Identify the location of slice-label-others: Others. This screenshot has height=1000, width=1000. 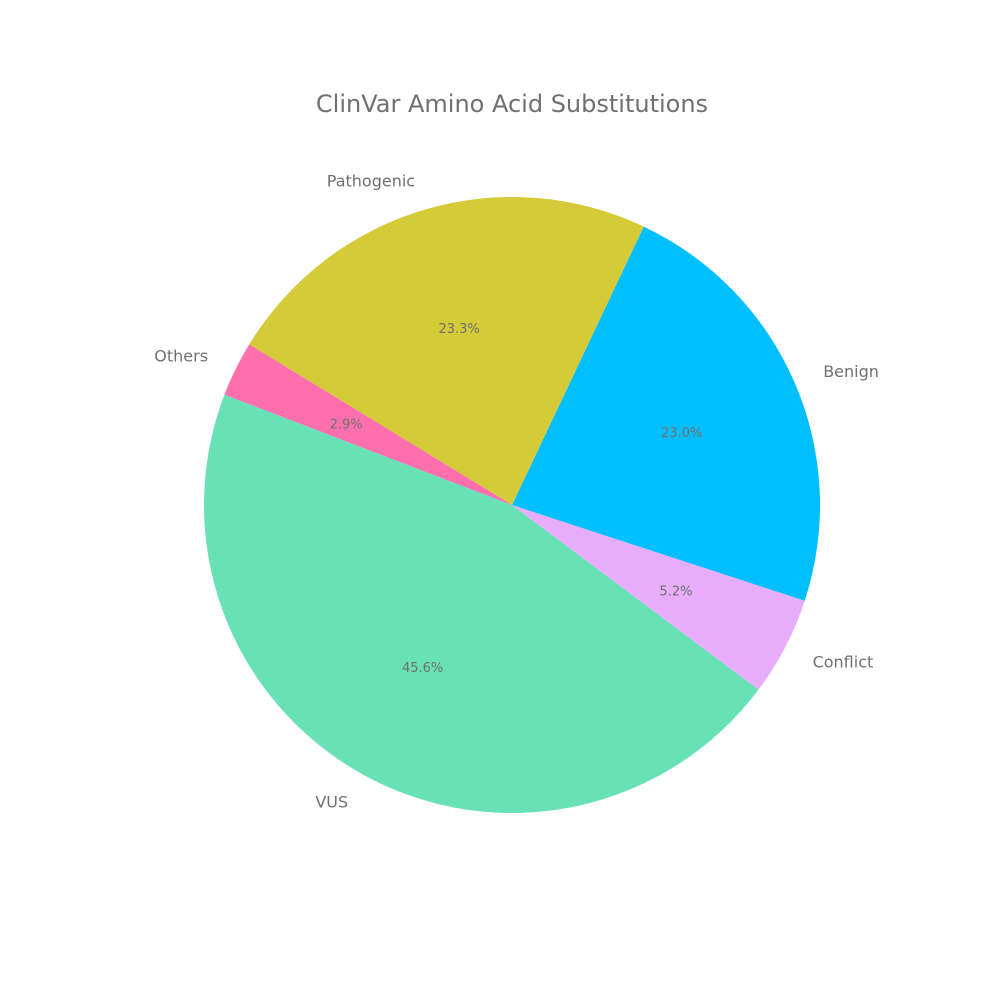
(181, 355).